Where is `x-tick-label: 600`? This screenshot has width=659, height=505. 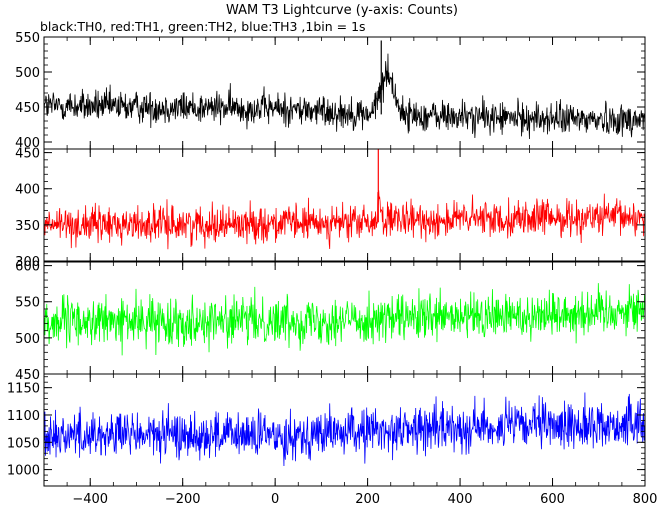 x-tick-label: 600 is located at coordinates (552, 498).